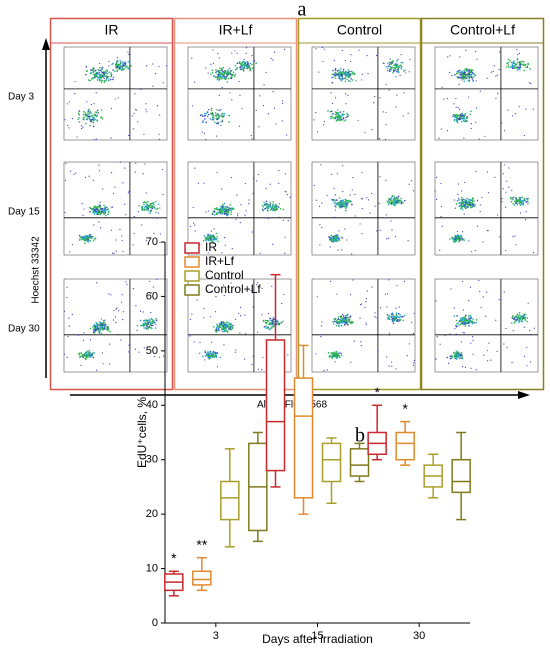 The width and height of the screenshot is (550, 650). What do you see at coordinates (233, 289) in the screenshot?
I see `legend-label: Control+Lf` at bounding box center [233, 289].